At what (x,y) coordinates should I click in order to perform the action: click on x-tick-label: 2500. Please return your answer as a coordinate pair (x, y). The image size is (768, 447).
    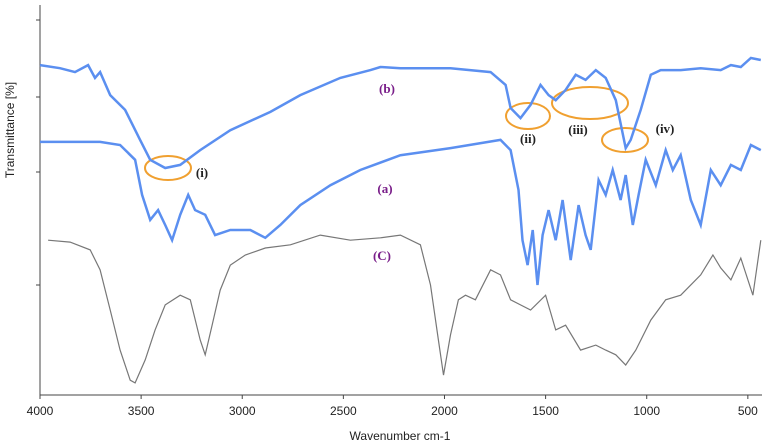
    Looking at the image, I should click on (343, 411).